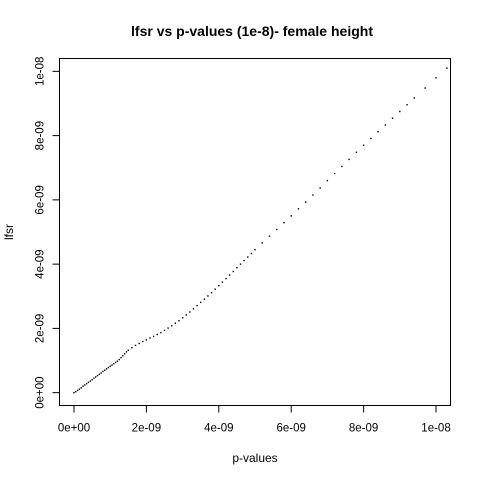 The height and width of the screenshot is (480, 480). Describe the element at coordinates (41, 328) in the screenshot. I see `y-tick-label: 2e-09` at that location.